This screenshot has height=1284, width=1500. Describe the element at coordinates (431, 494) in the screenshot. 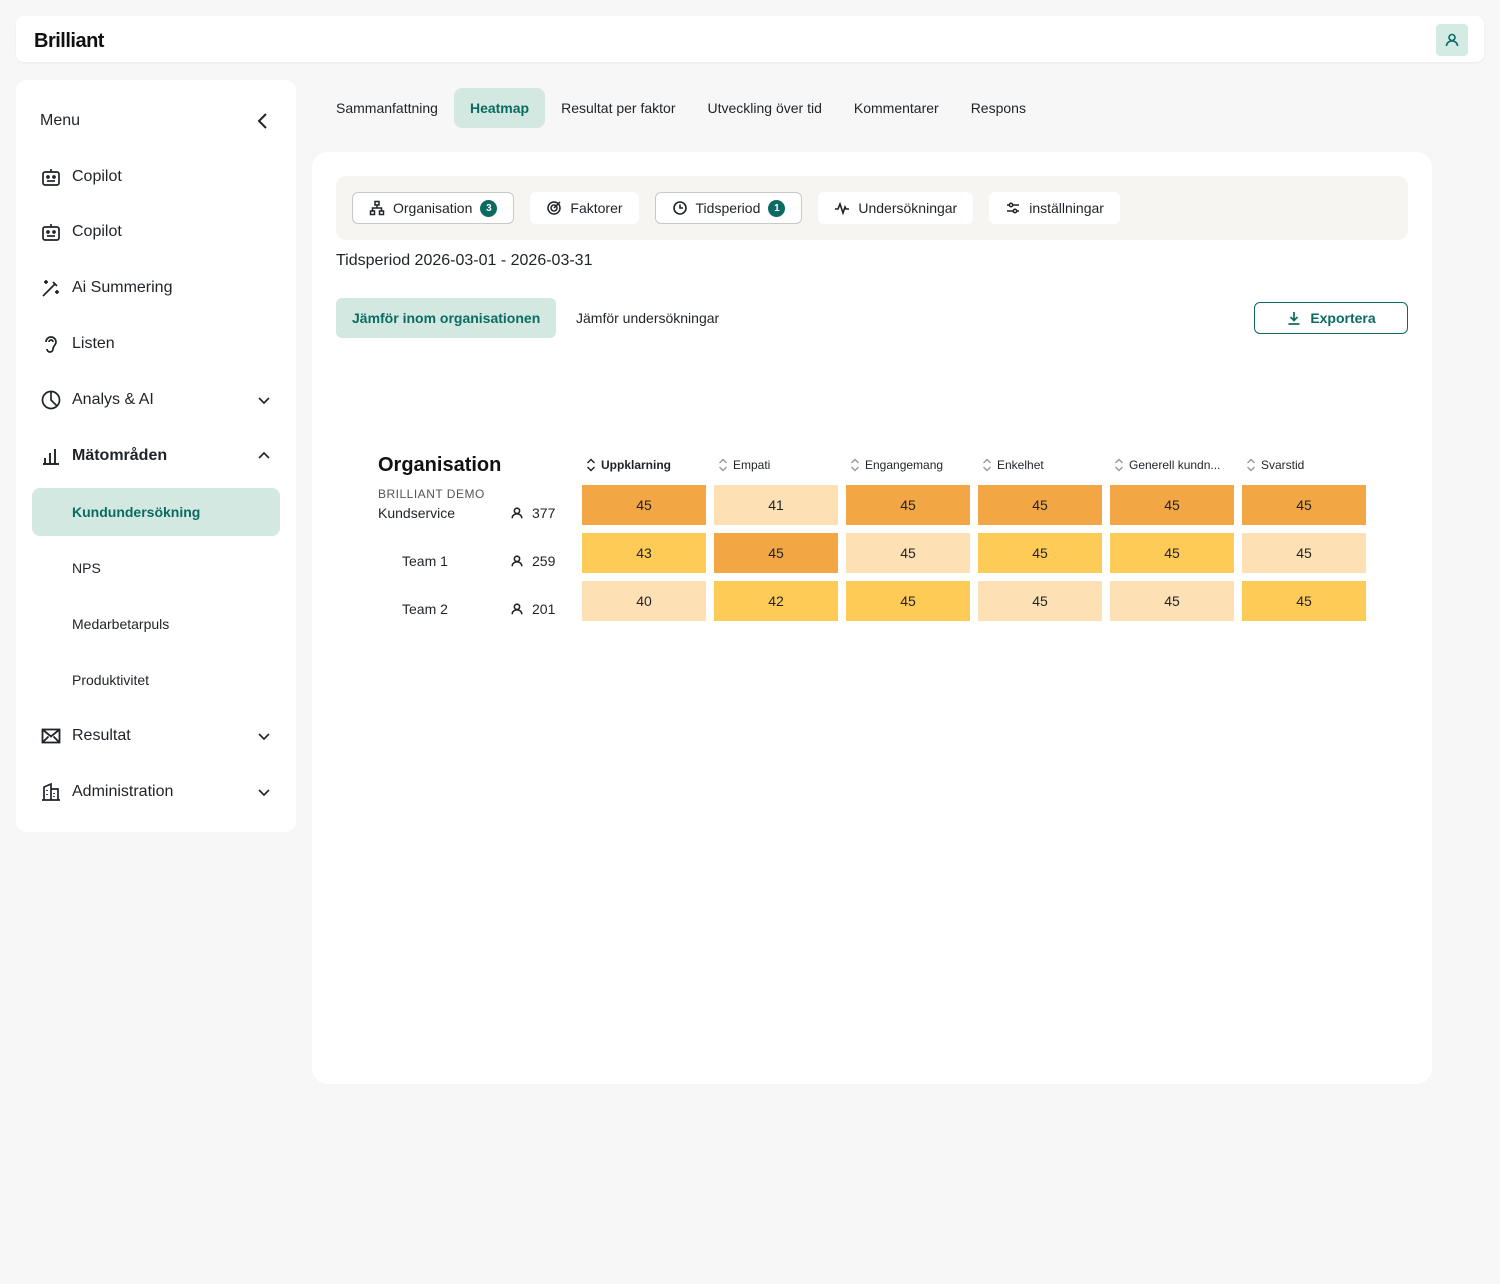

I see `organisation-parent-label: BRILLIANT DEMO` at that location.